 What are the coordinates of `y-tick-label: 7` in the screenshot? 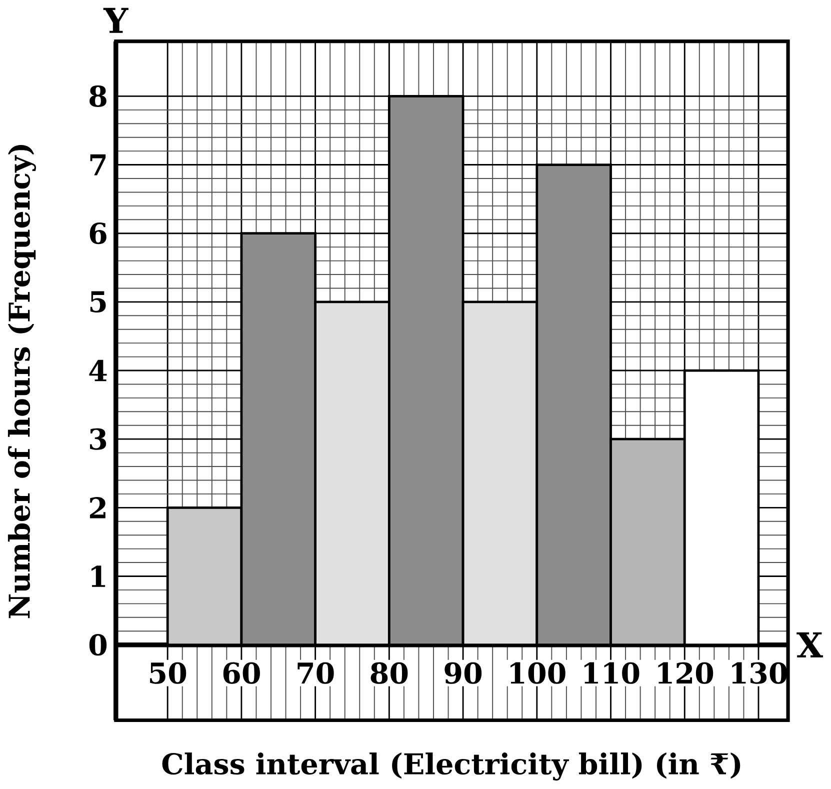 It's located at (98, 165).